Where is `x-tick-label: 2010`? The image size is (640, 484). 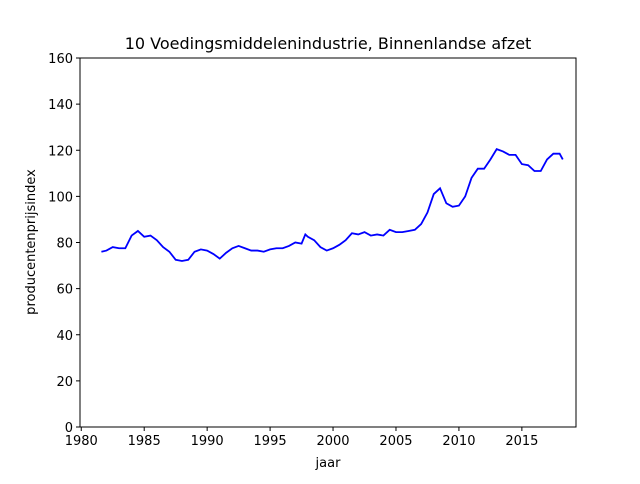
x-tick-label: 2010 is located at coordinates (458, 441).